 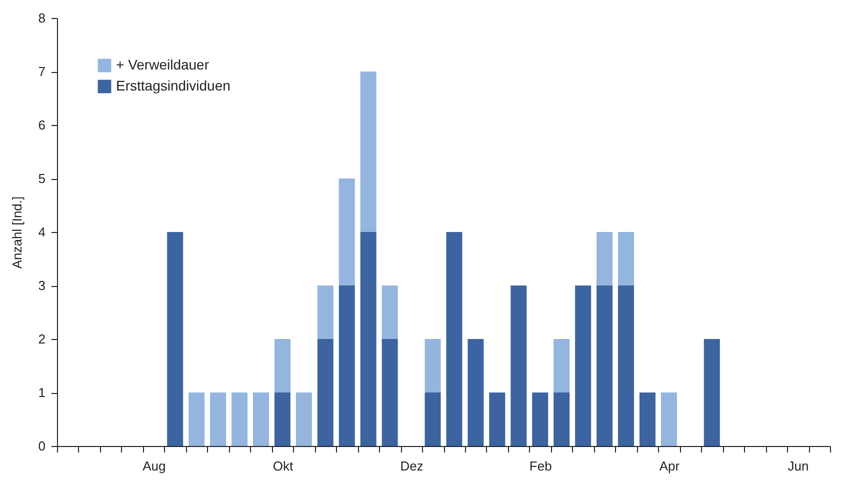 I want to click on y-tick-label: 6, so click(x=42, y=125).